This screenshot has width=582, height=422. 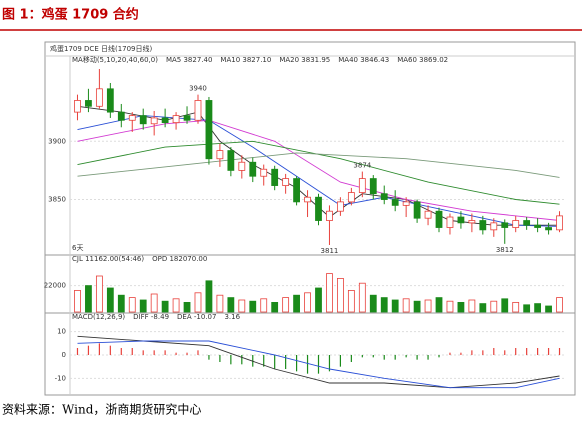 I want to click on legend-entry: MA40 3846.43, so click(x=363, y=60).